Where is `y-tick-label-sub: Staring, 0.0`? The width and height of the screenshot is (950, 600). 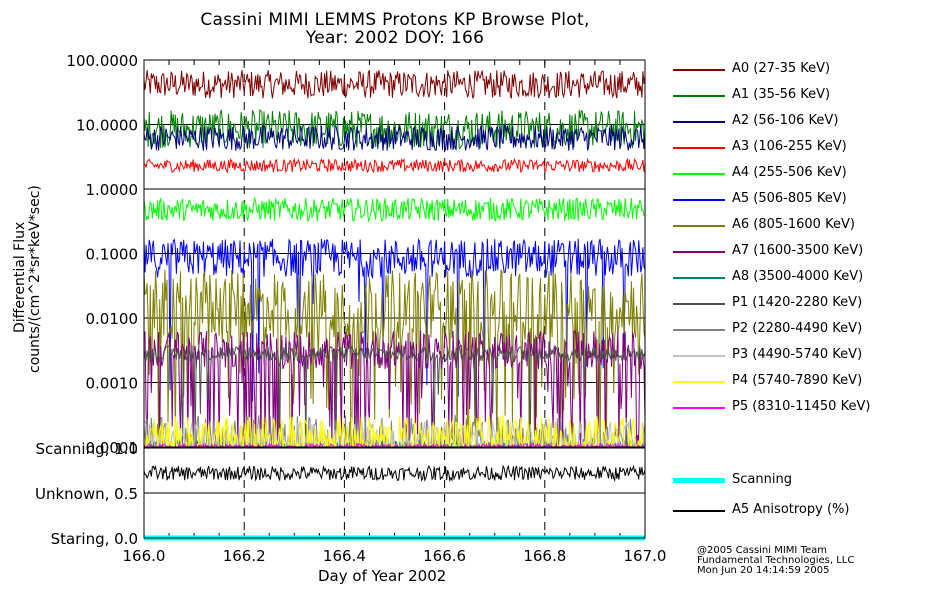
y-tick-label-sub: Staring, 0.0 is located at coordinates (94, 539).